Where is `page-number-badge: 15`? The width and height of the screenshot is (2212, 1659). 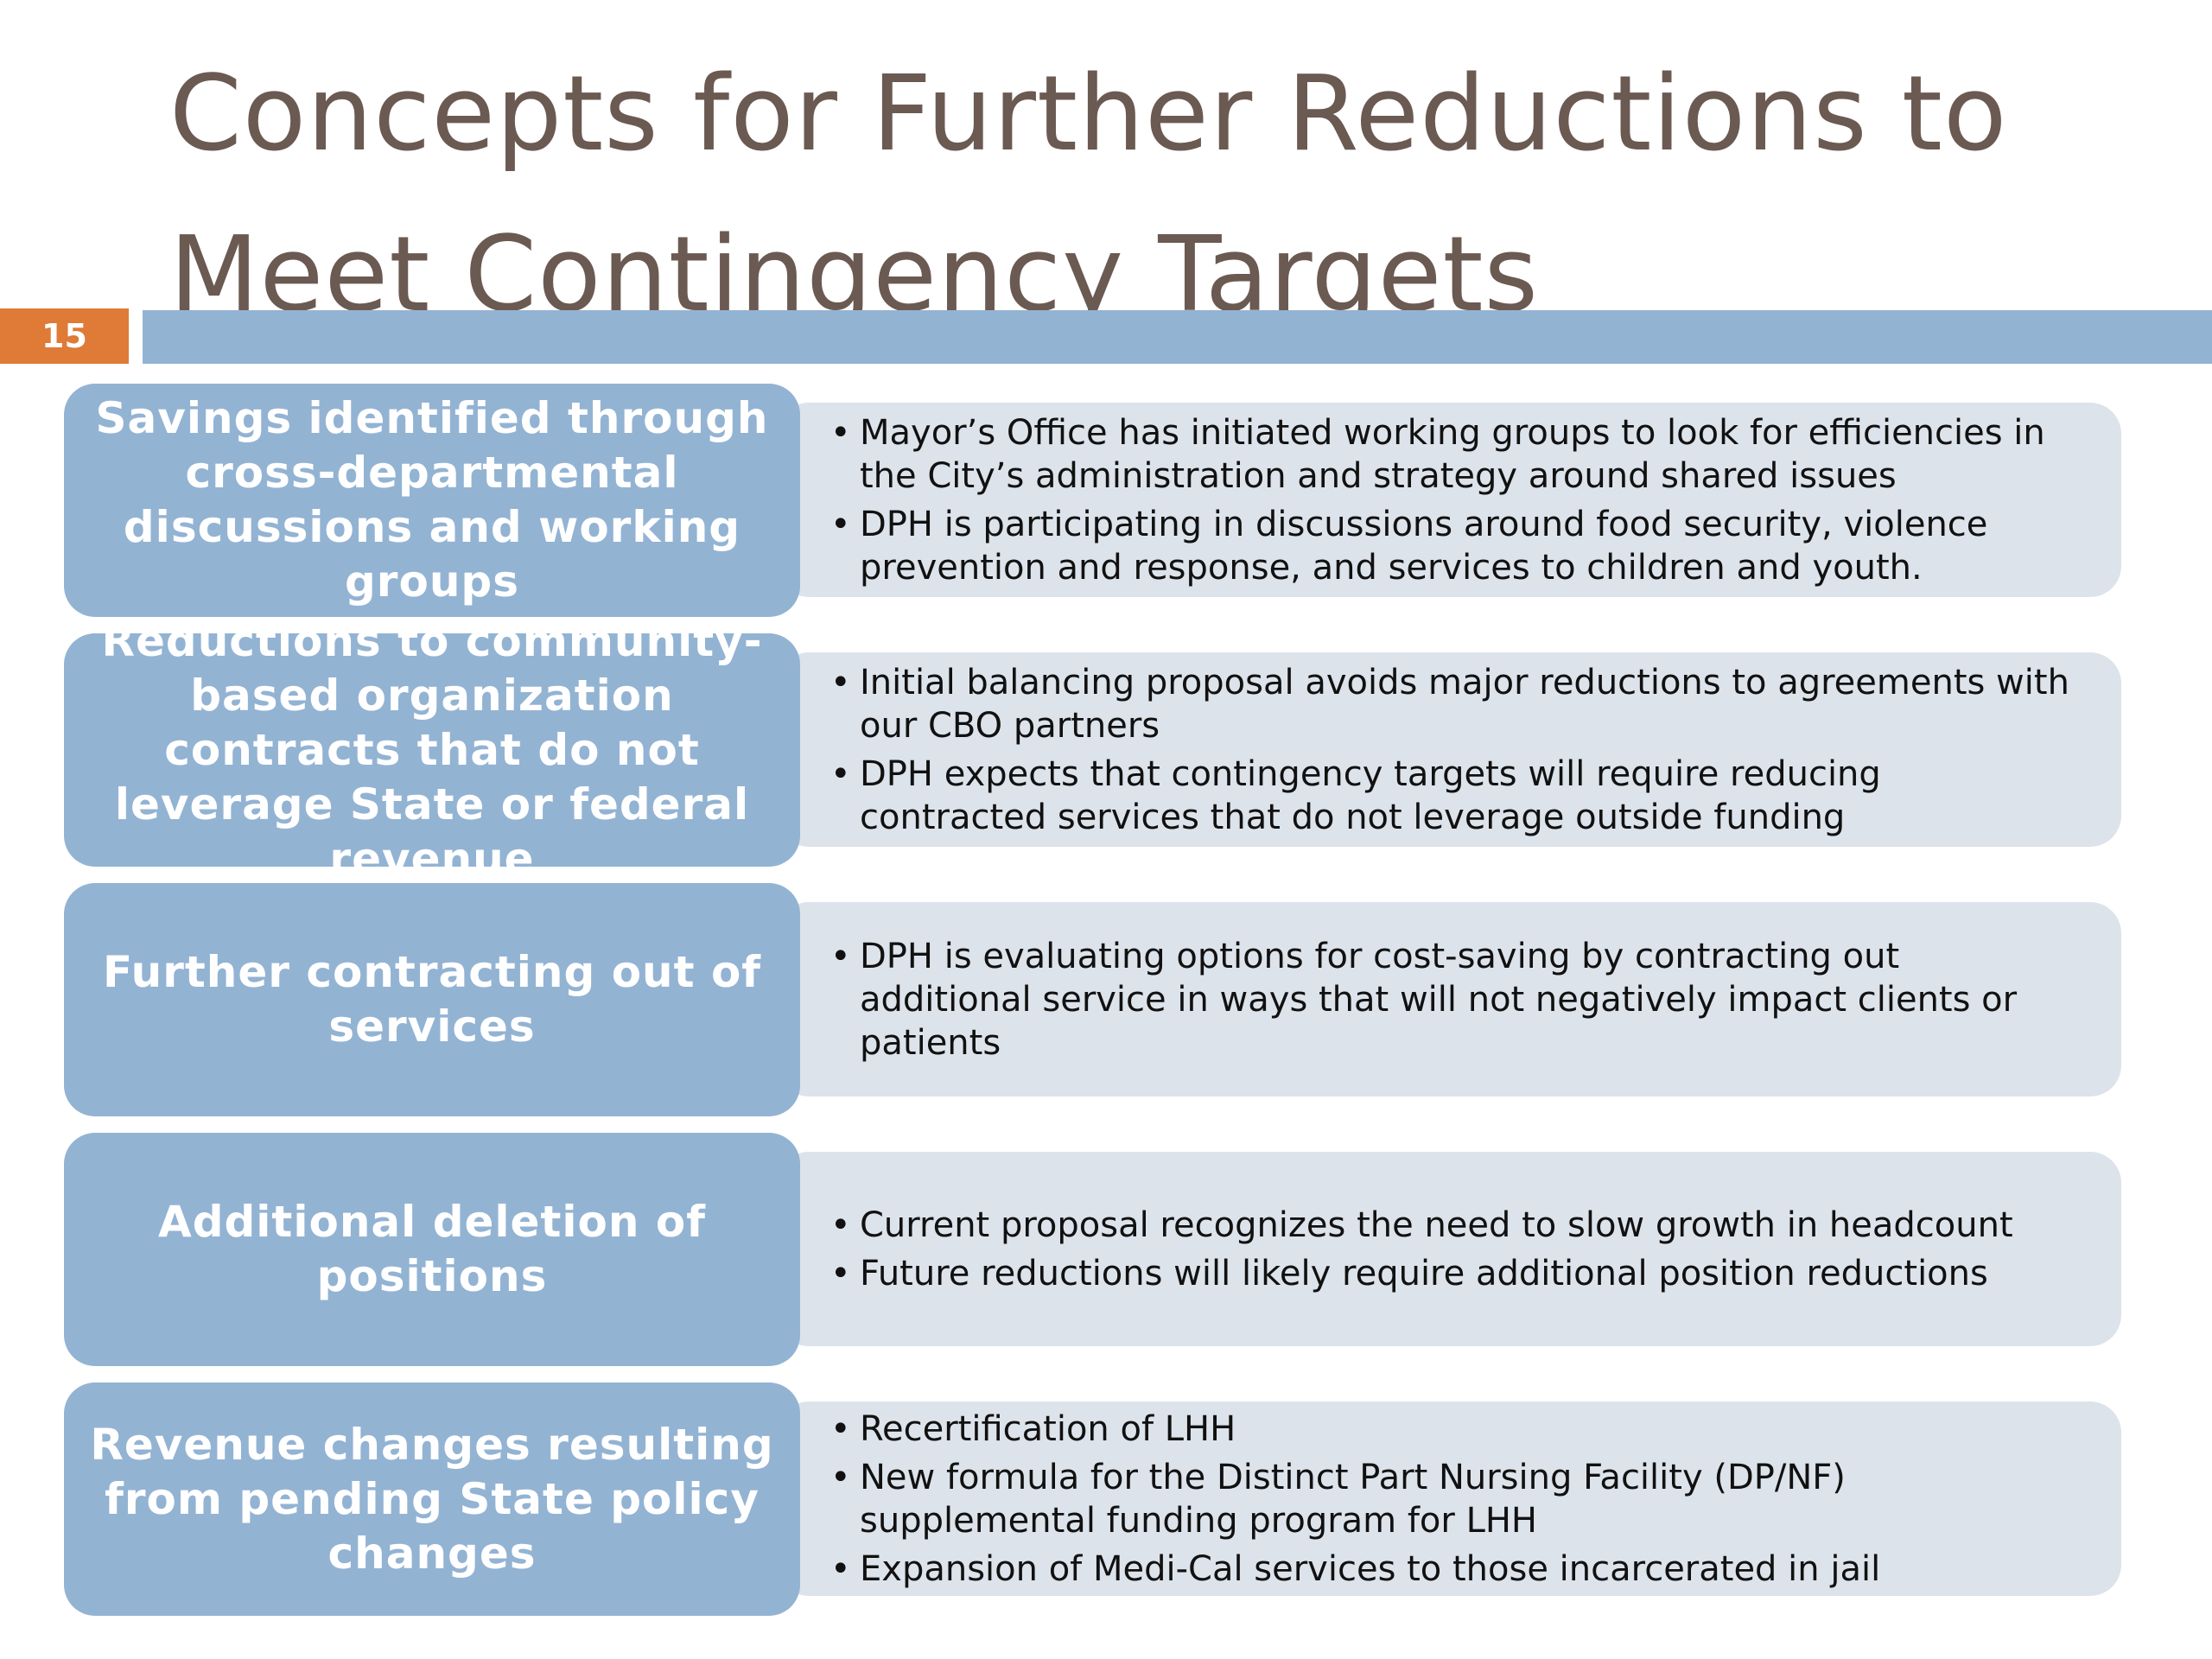 page-number-badge: 15 is located at coordinates (64, 336).